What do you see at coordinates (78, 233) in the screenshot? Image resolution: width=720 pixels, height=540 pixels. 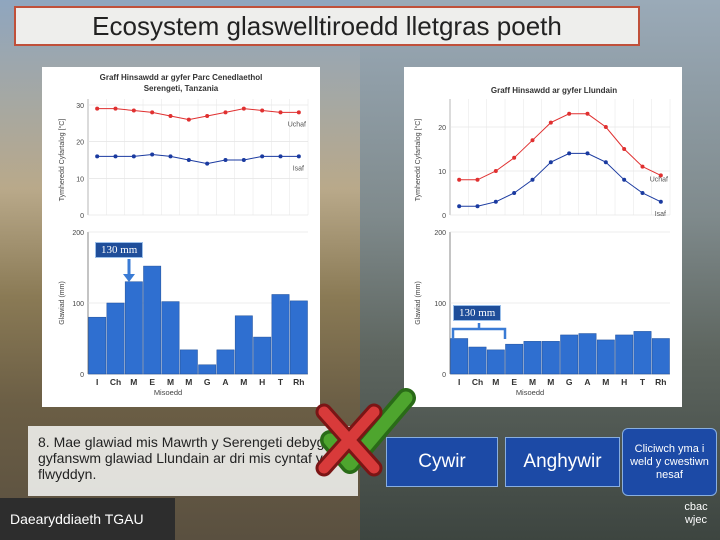 I see `serengeti-rain-tick-label: 200` at bounding box center [78, 233].